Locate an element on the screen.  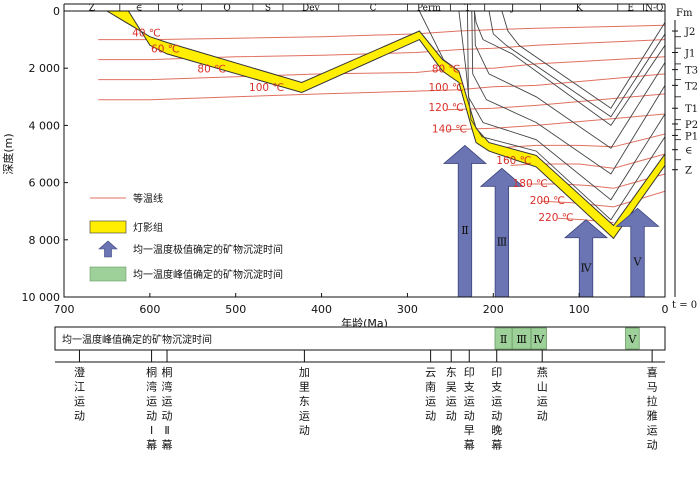
isotherm-label-9: 180 ℃ is located at coordinates (530, 184).